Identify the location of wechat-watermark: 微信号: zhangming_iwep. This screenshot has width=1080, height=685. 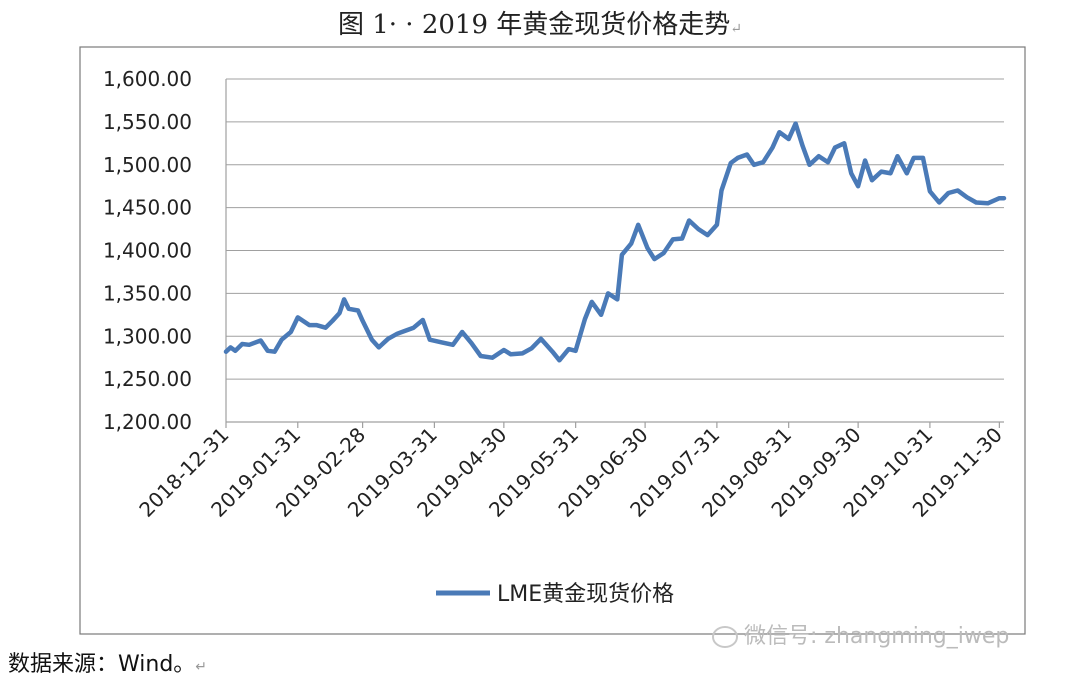
(860, 634).